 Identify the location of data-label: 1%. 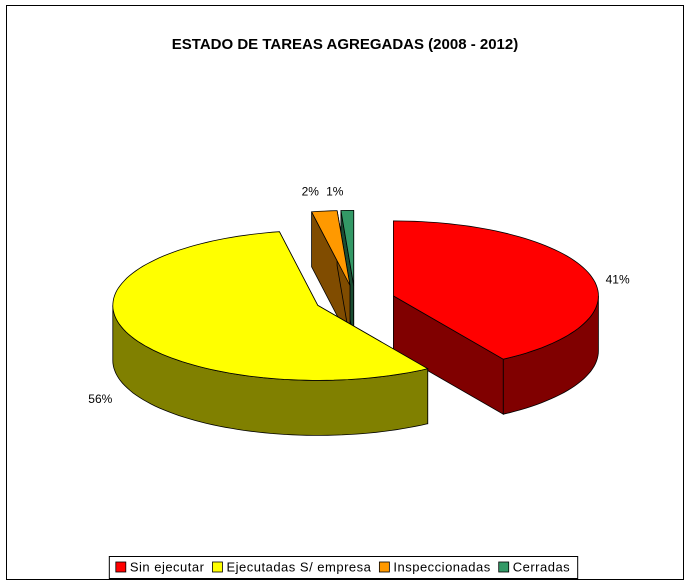
(335, 192).